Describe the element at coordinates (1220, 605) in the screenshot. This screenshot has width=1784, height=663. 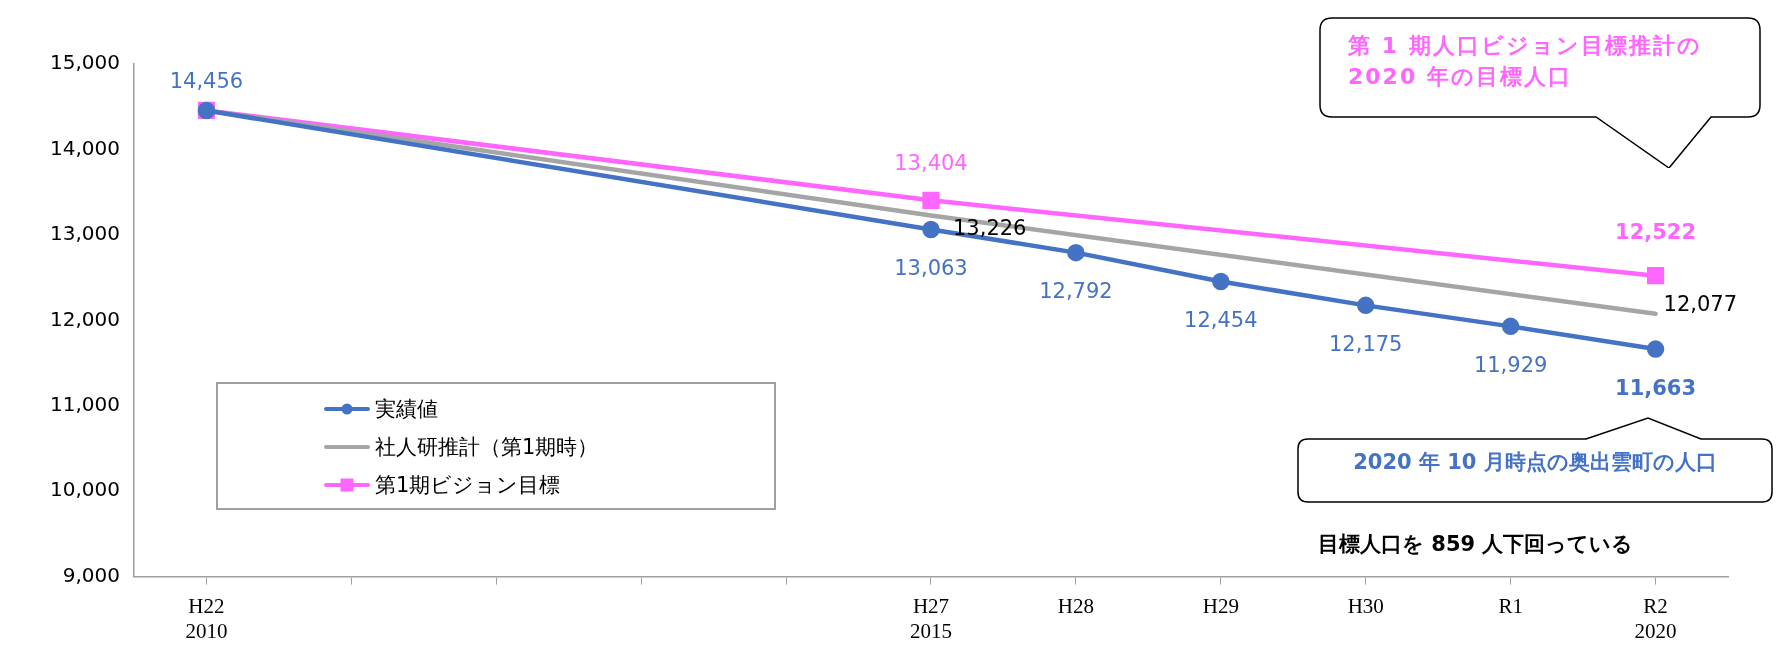
I see `x-tick-label: H29` at that location.